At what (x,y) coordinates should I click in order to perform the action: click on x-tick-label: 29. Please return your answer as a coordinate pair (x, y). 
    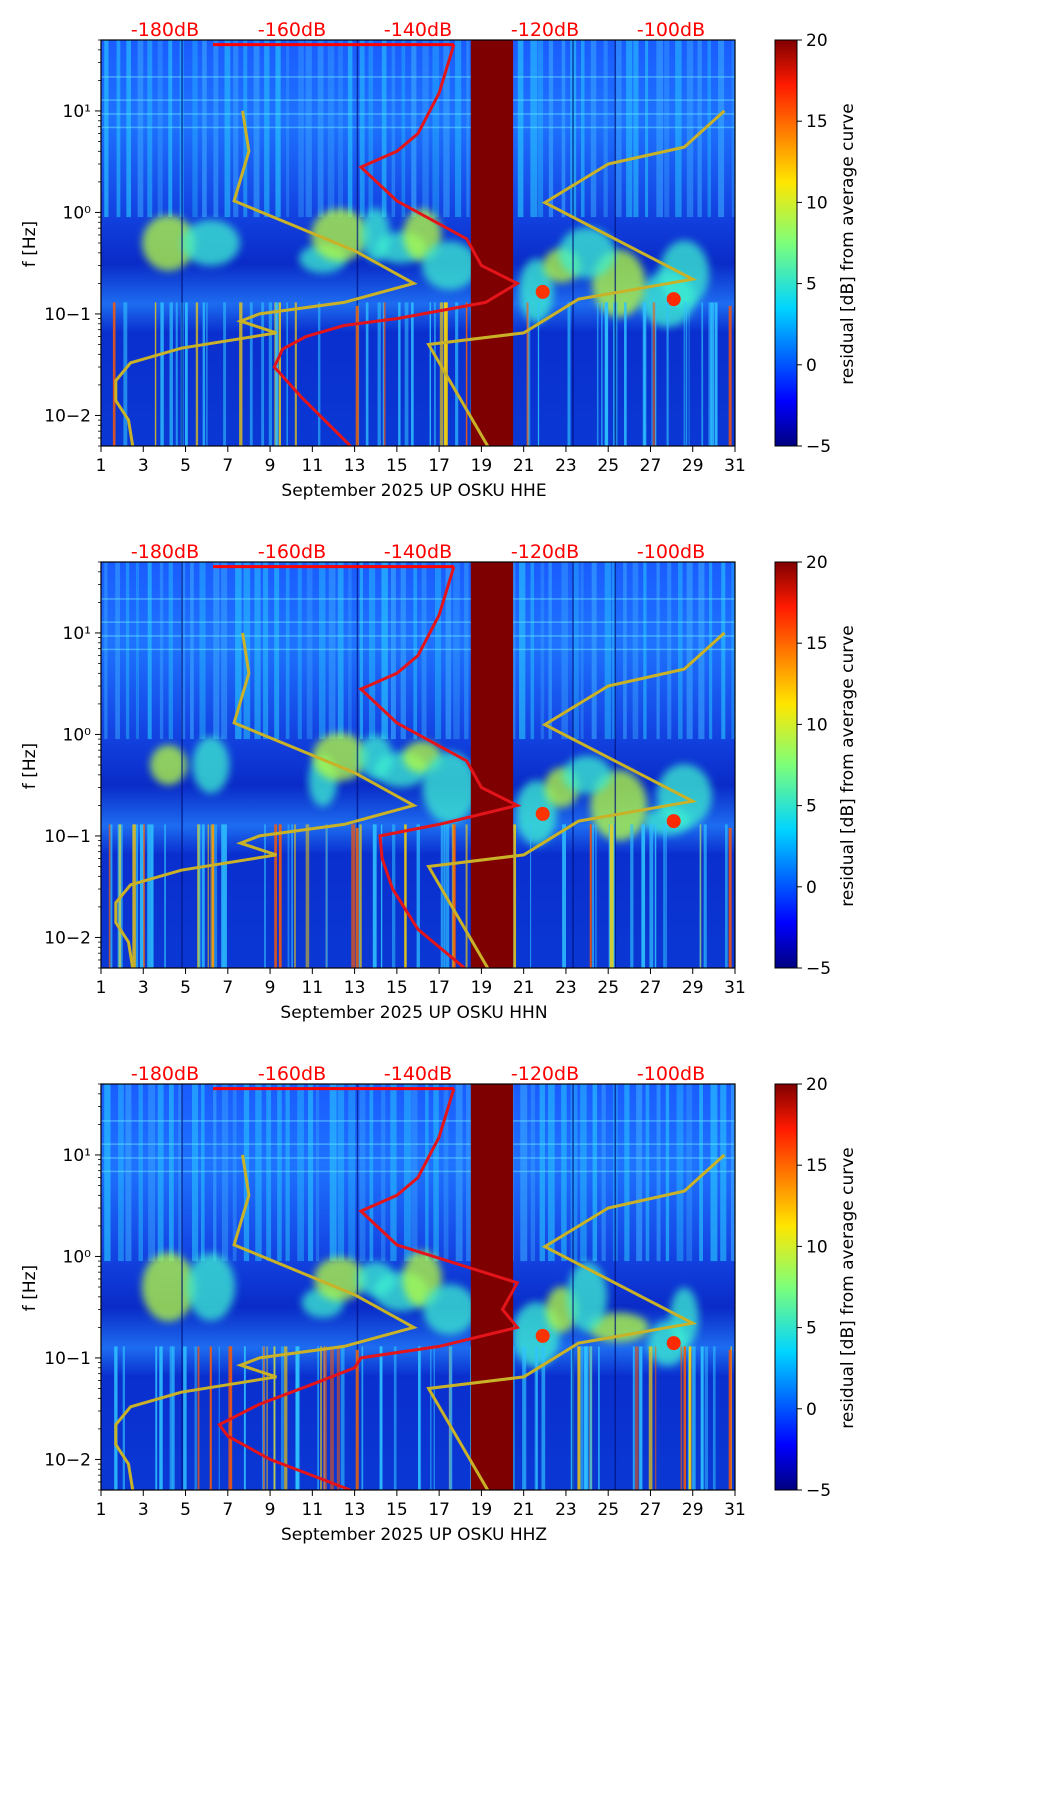
    Looking at the image, I should click on (693, 1510).